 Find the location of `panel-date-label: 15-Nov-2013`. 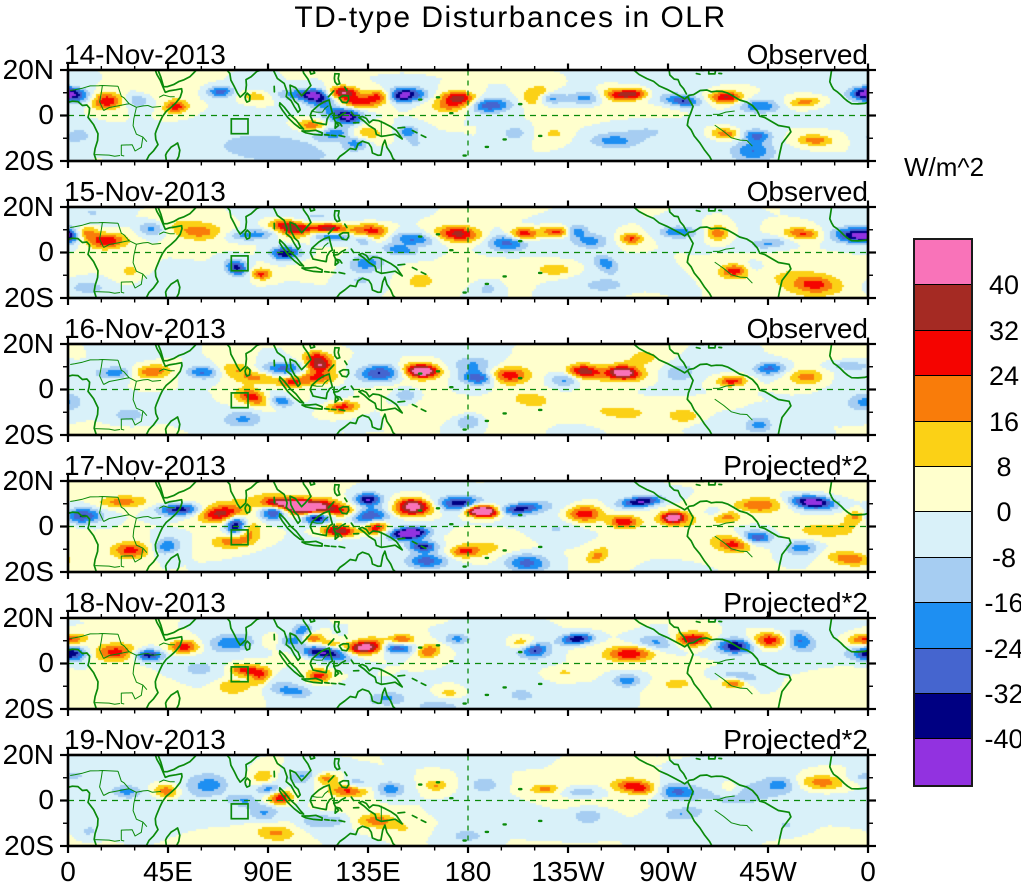

panel-date-label: 15-Nov-2013 is located at coordinates (145, 191).